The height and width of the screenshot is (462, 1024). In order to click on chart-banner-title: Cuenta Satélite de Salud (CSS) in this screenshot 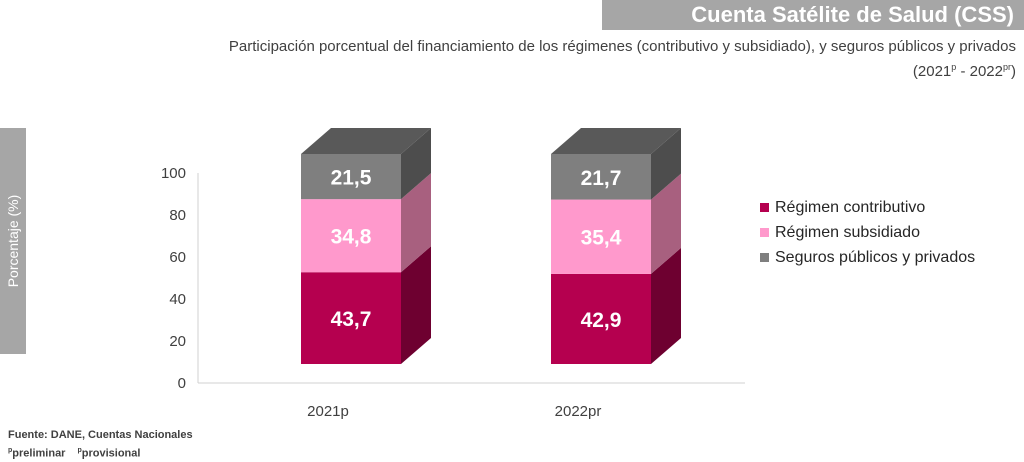, I will do `click(813, 15)`.